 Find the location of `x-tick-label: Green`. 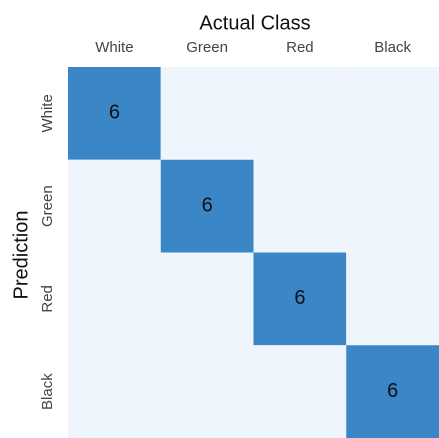

x-tick-label: Green is located at coordinates (207, 47).